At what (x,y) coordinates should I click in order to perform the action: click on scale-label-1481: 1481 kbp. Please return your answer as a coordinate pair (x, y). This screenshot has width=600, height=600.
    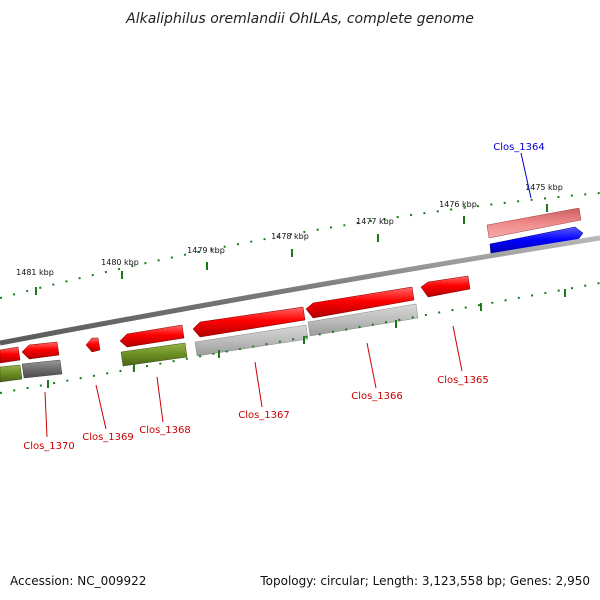
    Looking at the image, I should click on (35, 272).